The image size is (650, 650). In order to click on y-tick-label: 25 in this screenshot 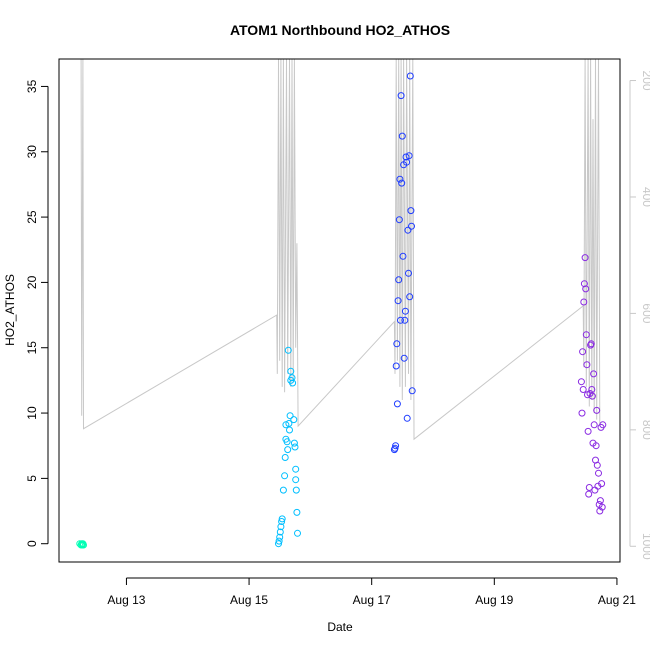, I will do `click(32, 217)`.